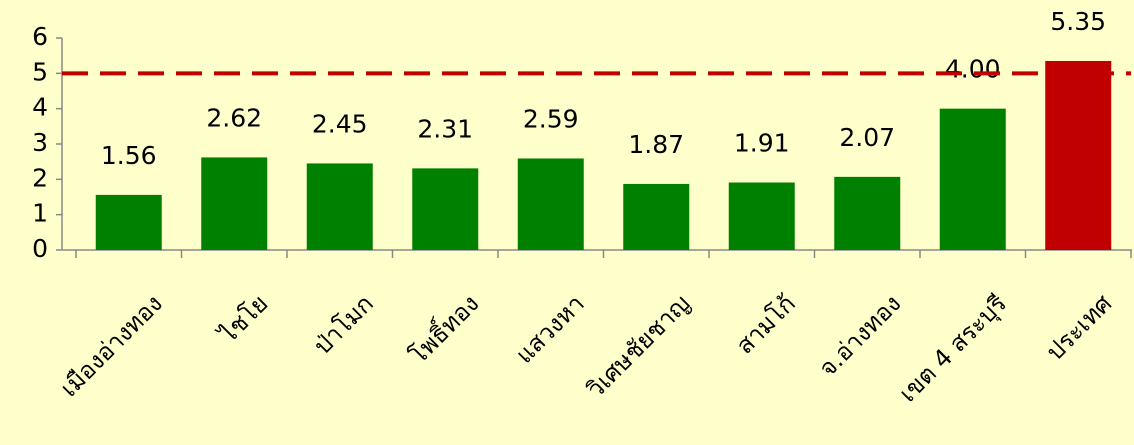 Image resolution: width=1134 pixels, height=445 pixels. Describe the element at coordinates (40, 71) in the screenshot. I see `y-tick-label: 5` at that location.